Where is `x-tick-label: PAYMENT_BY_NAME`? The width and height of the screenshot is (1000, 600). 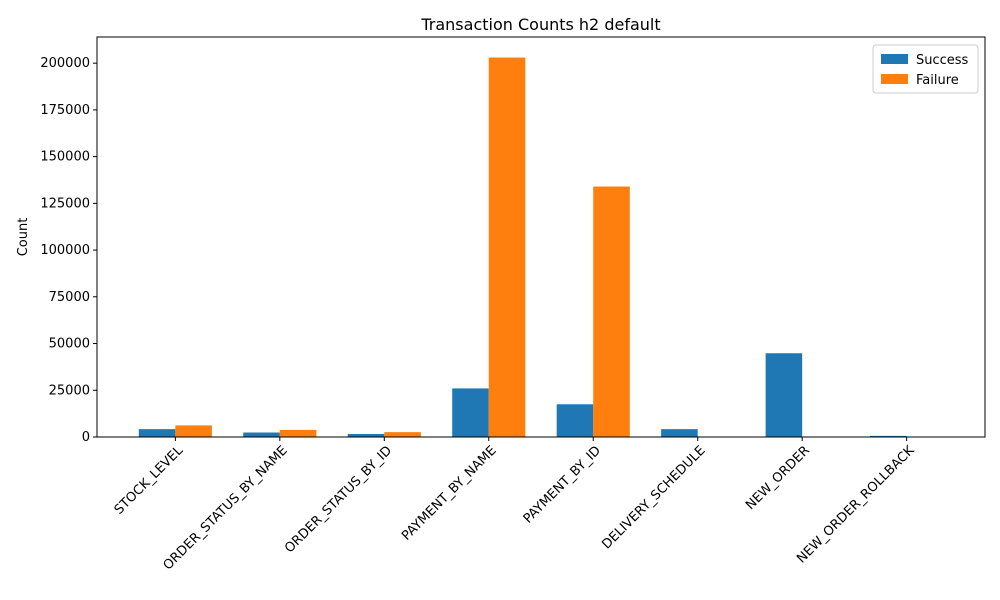 x-tick-label: PAYMENT_BY_NAME is located at coordinates (449, 493).